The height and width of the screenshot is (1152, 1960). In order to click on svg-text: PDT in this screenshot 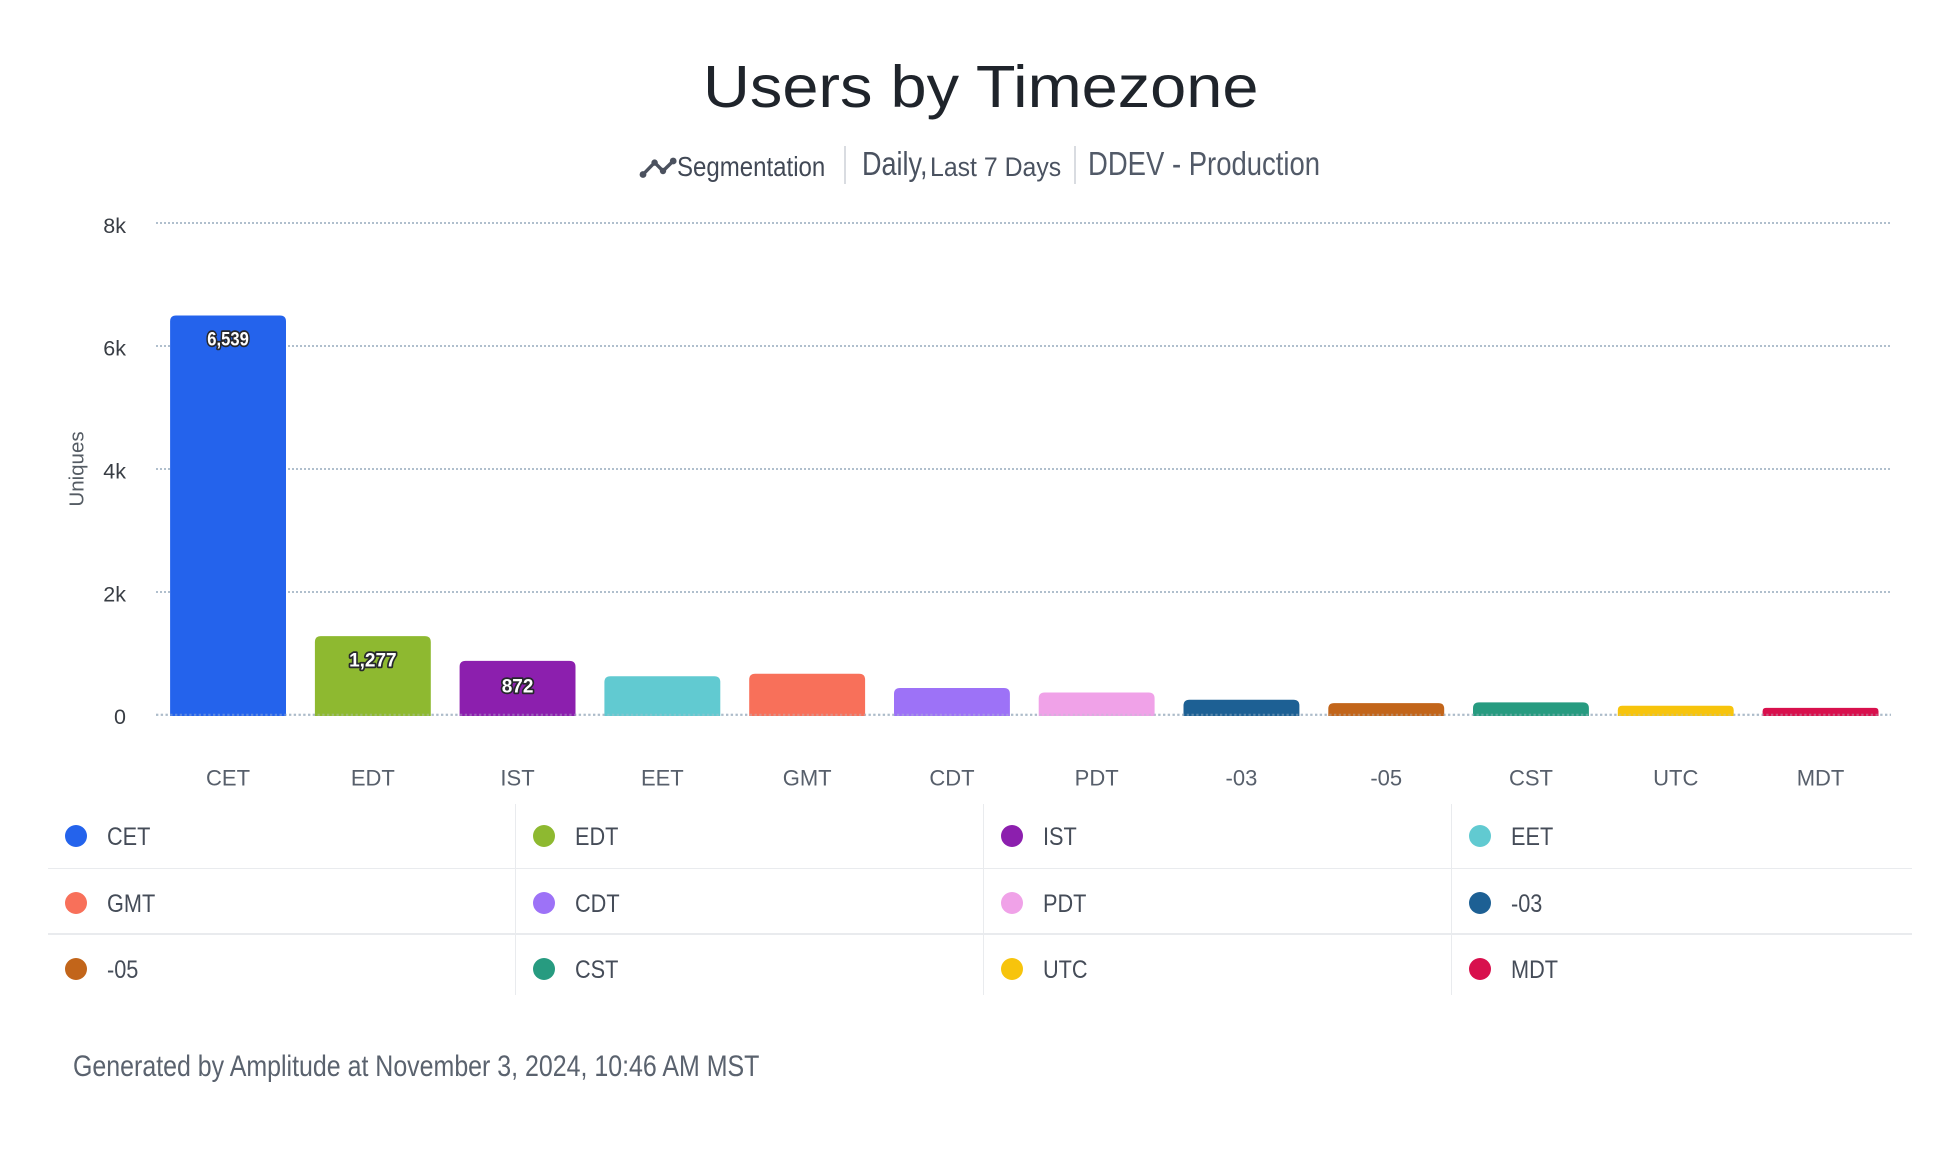, I will do `click(1097, 778)`.